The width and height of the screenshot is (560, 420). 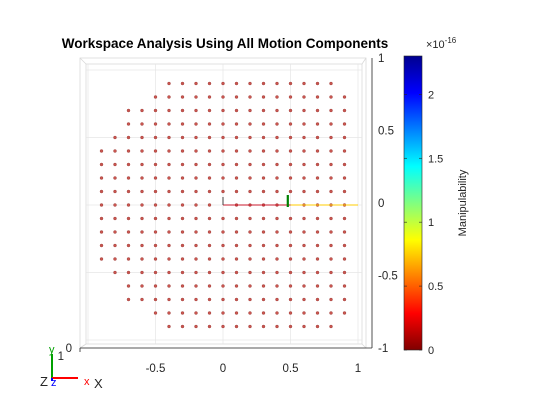 I want to click on y-tick-label: 1, so click(x=381, y=59).